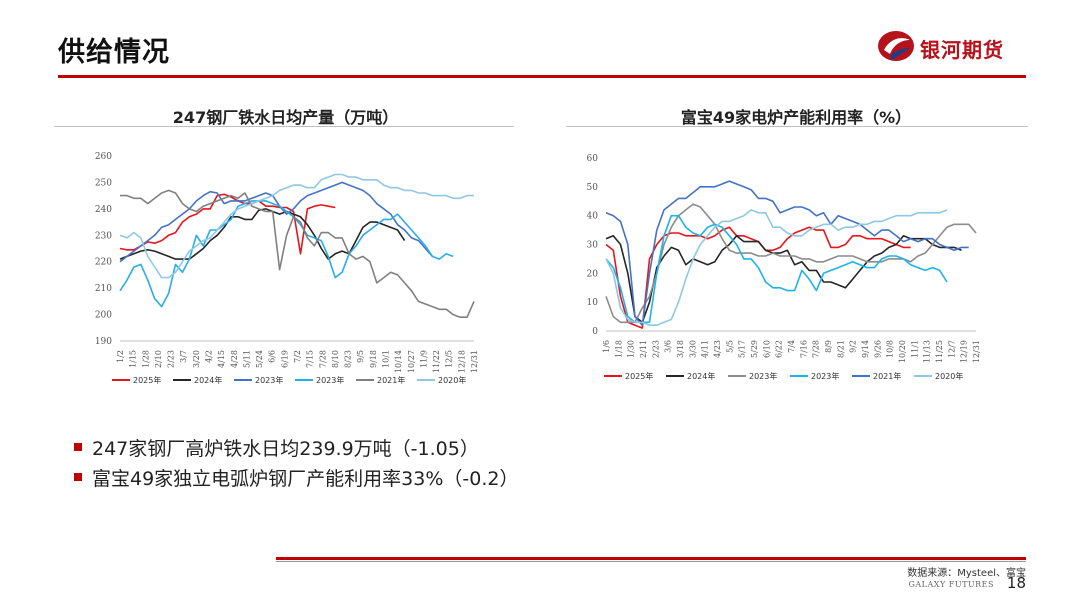  What do you see at coordinates (103, 263) in the screenshot?
I see `y-tick-label: 220` at bounding box center [103, 263].